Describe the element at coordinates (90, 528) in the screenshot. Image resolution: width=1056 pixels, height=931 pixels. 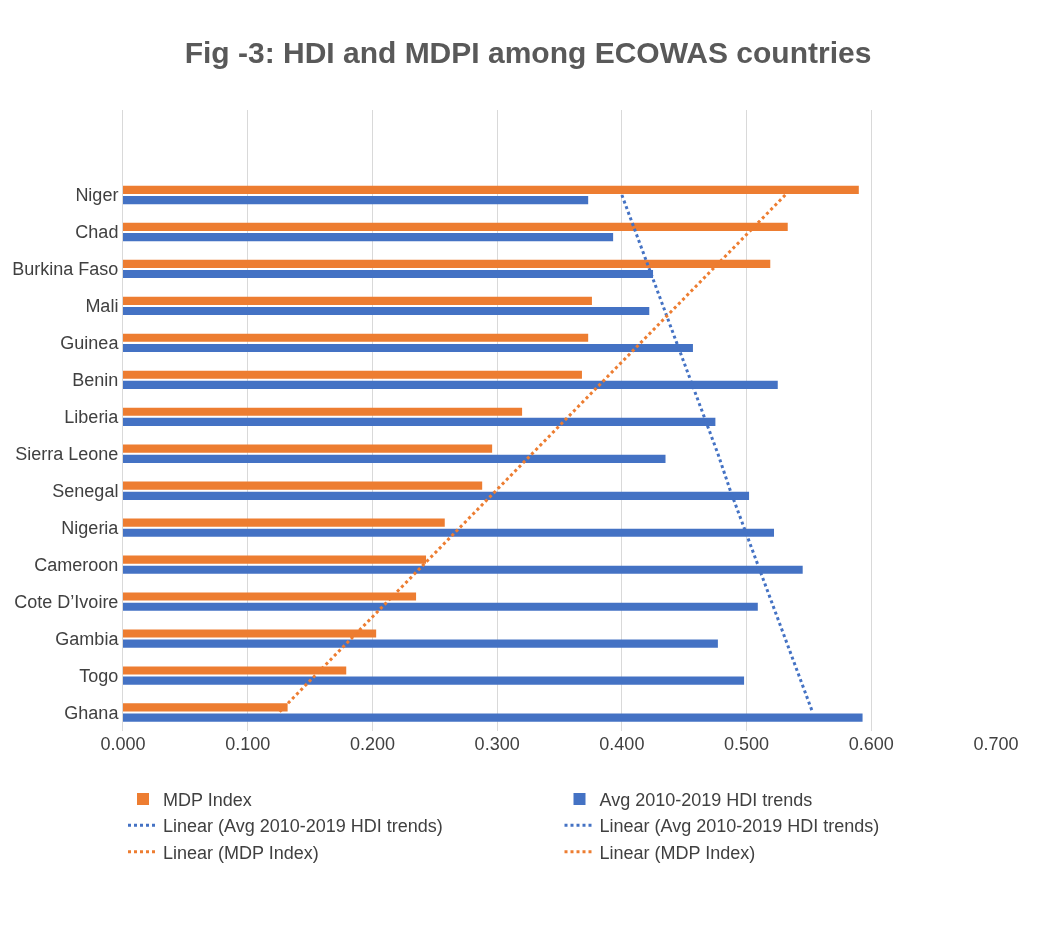
I see `y-tick-label: Nigeria` at that location.